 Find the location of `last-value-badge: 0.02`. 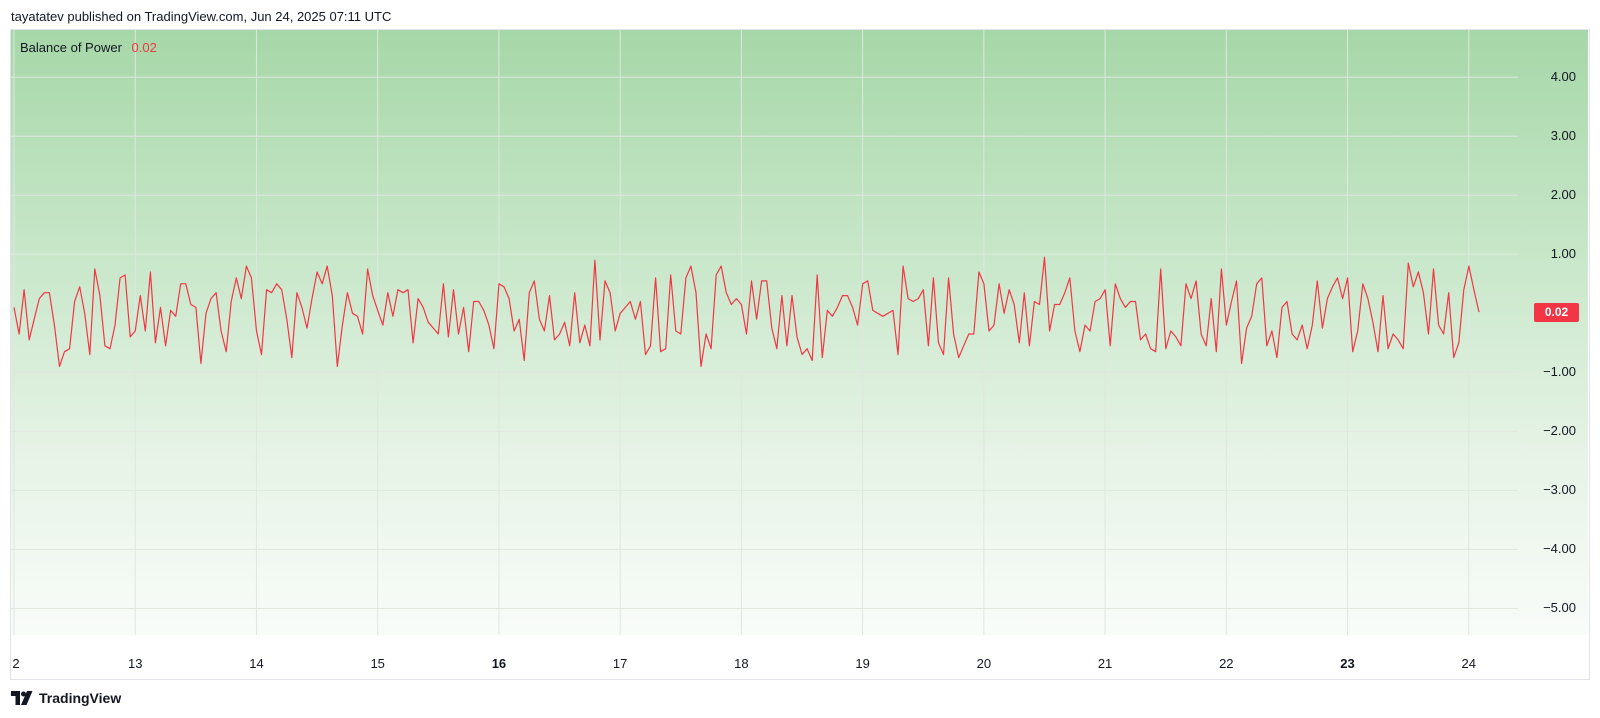

last-value-badge: 0.02 is located at coordinates (1556, 312).